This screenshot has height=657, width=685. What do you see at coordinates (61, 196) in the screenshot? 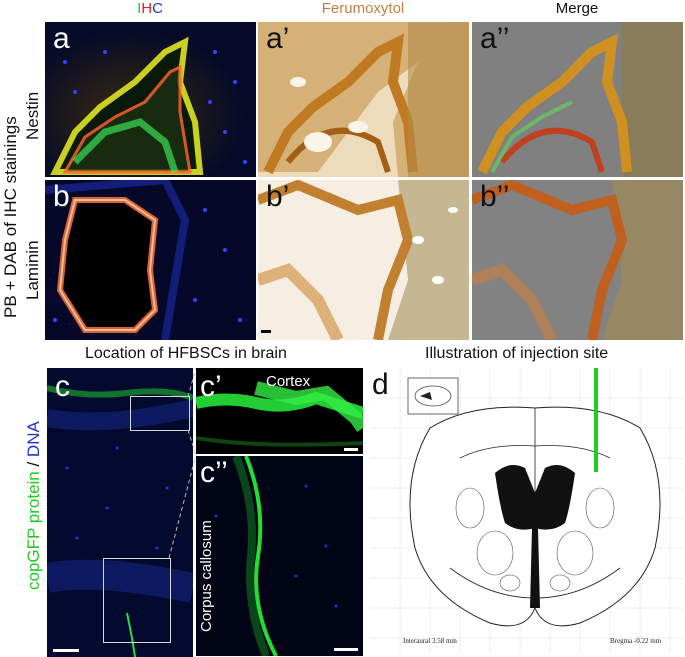
I see `panel-label-b: b` at bounding box center [61, 196].